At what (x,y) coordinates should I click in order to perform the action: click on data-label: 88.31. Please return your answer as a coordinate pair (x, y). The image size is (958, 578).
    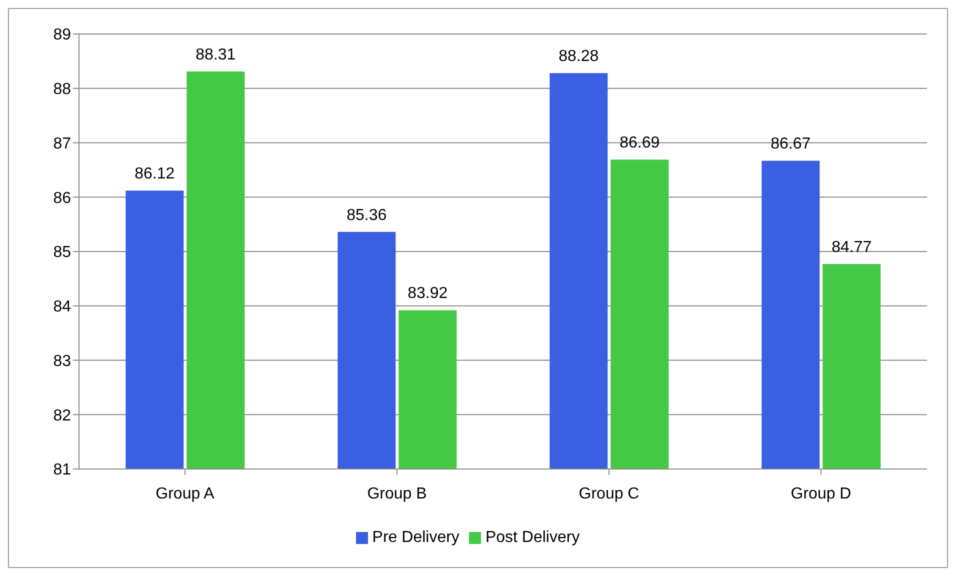
    Looking at the image, I should click on (216, 55).